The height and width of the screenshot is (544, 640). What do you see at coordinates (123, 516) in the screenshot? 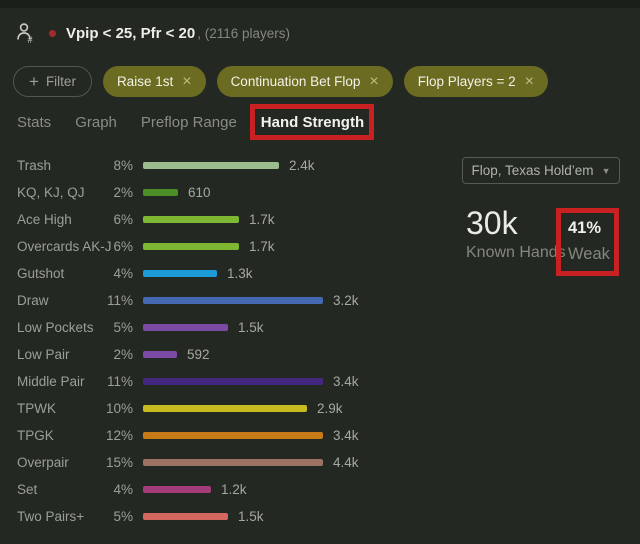
I see `percent-label: 5%` at bounding box center [123, 516].